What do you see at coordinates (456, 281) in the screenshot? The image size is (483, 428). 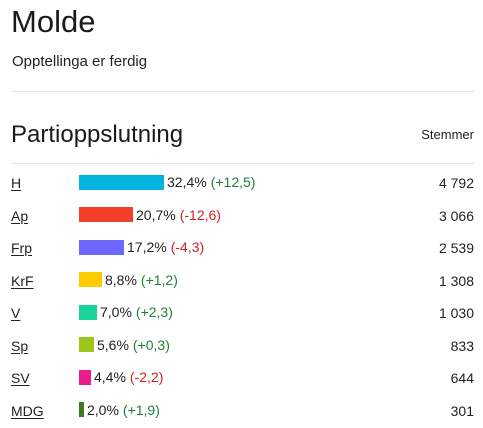 I see `vote-count: 1 308` at bounding box center [456, 281].